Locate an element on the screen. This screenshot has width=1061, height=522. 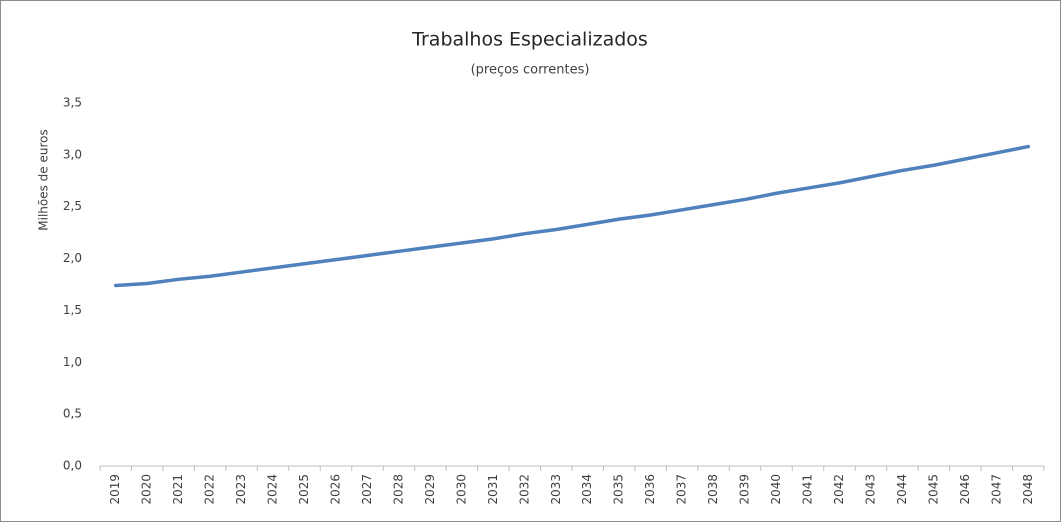
x-tick-label: 2048 is located at coordinates (1028, 489).